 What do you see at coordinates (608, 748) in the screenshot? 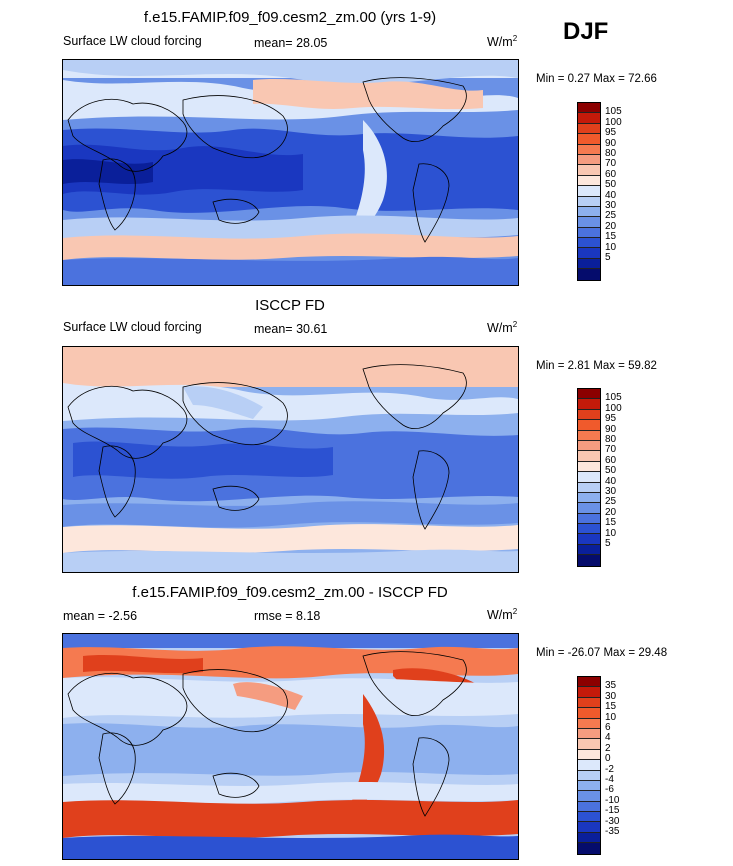
I see `colorbar-tick-label: 2` at bounding box center [608, 748].